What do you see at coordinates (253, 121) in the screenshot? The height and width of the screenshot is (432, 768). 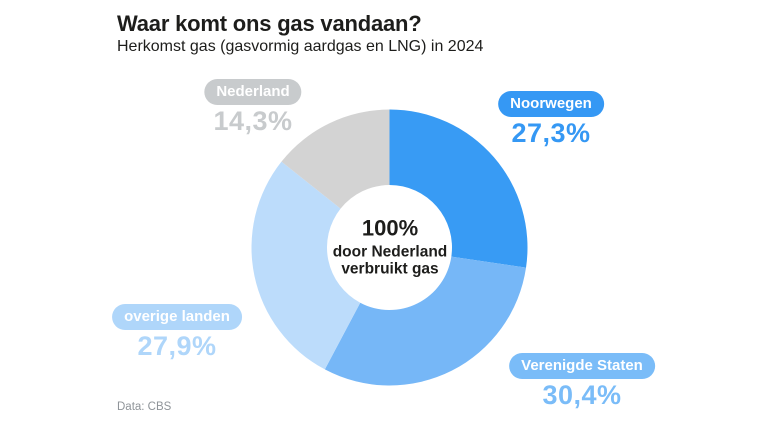 I see `value-nederland: 14,3%` at bounding box center [253, 121].